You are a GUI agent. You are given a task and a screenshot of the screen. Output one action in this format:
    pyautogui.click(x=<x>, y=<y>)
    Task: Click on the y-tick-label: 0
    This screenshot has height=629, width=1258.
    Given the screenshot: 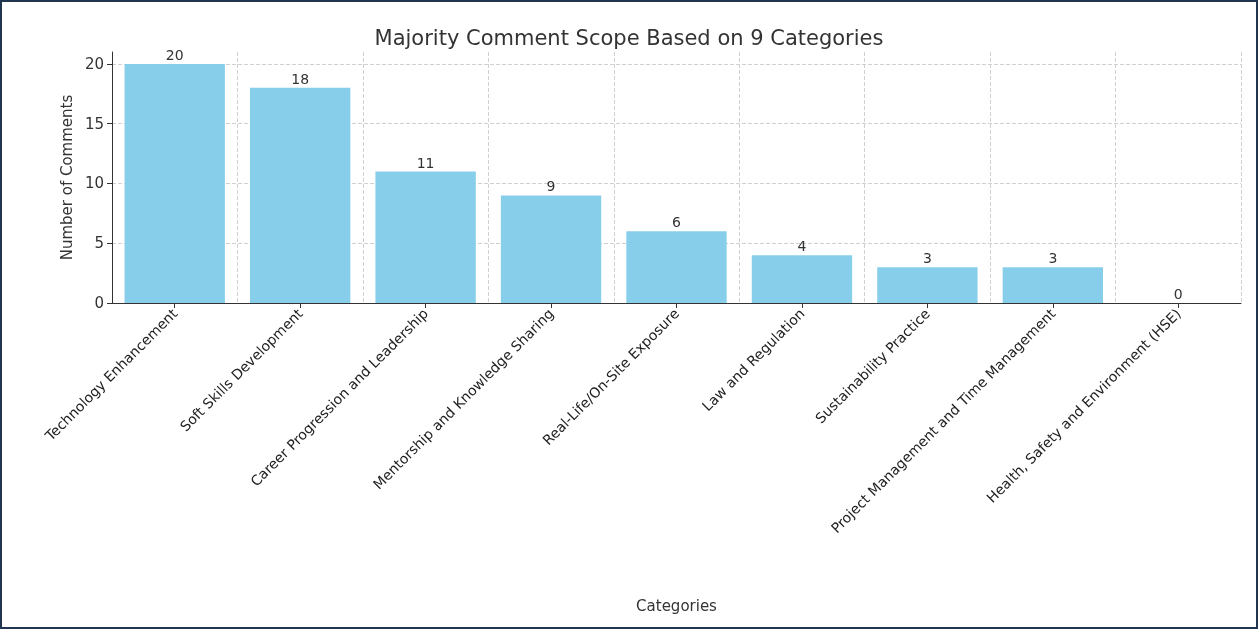 What is the action you would take?
    pyautogui.click(x=99, y=303)
    